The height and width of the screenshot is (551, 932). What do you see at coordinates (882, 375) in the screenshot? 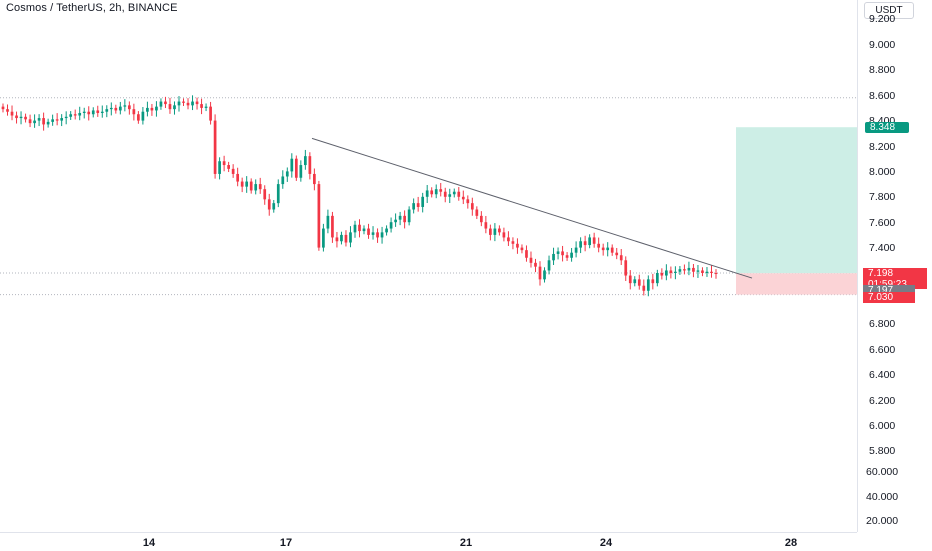
I see `price-tick: 6.400` at bounding box center [882, 375].